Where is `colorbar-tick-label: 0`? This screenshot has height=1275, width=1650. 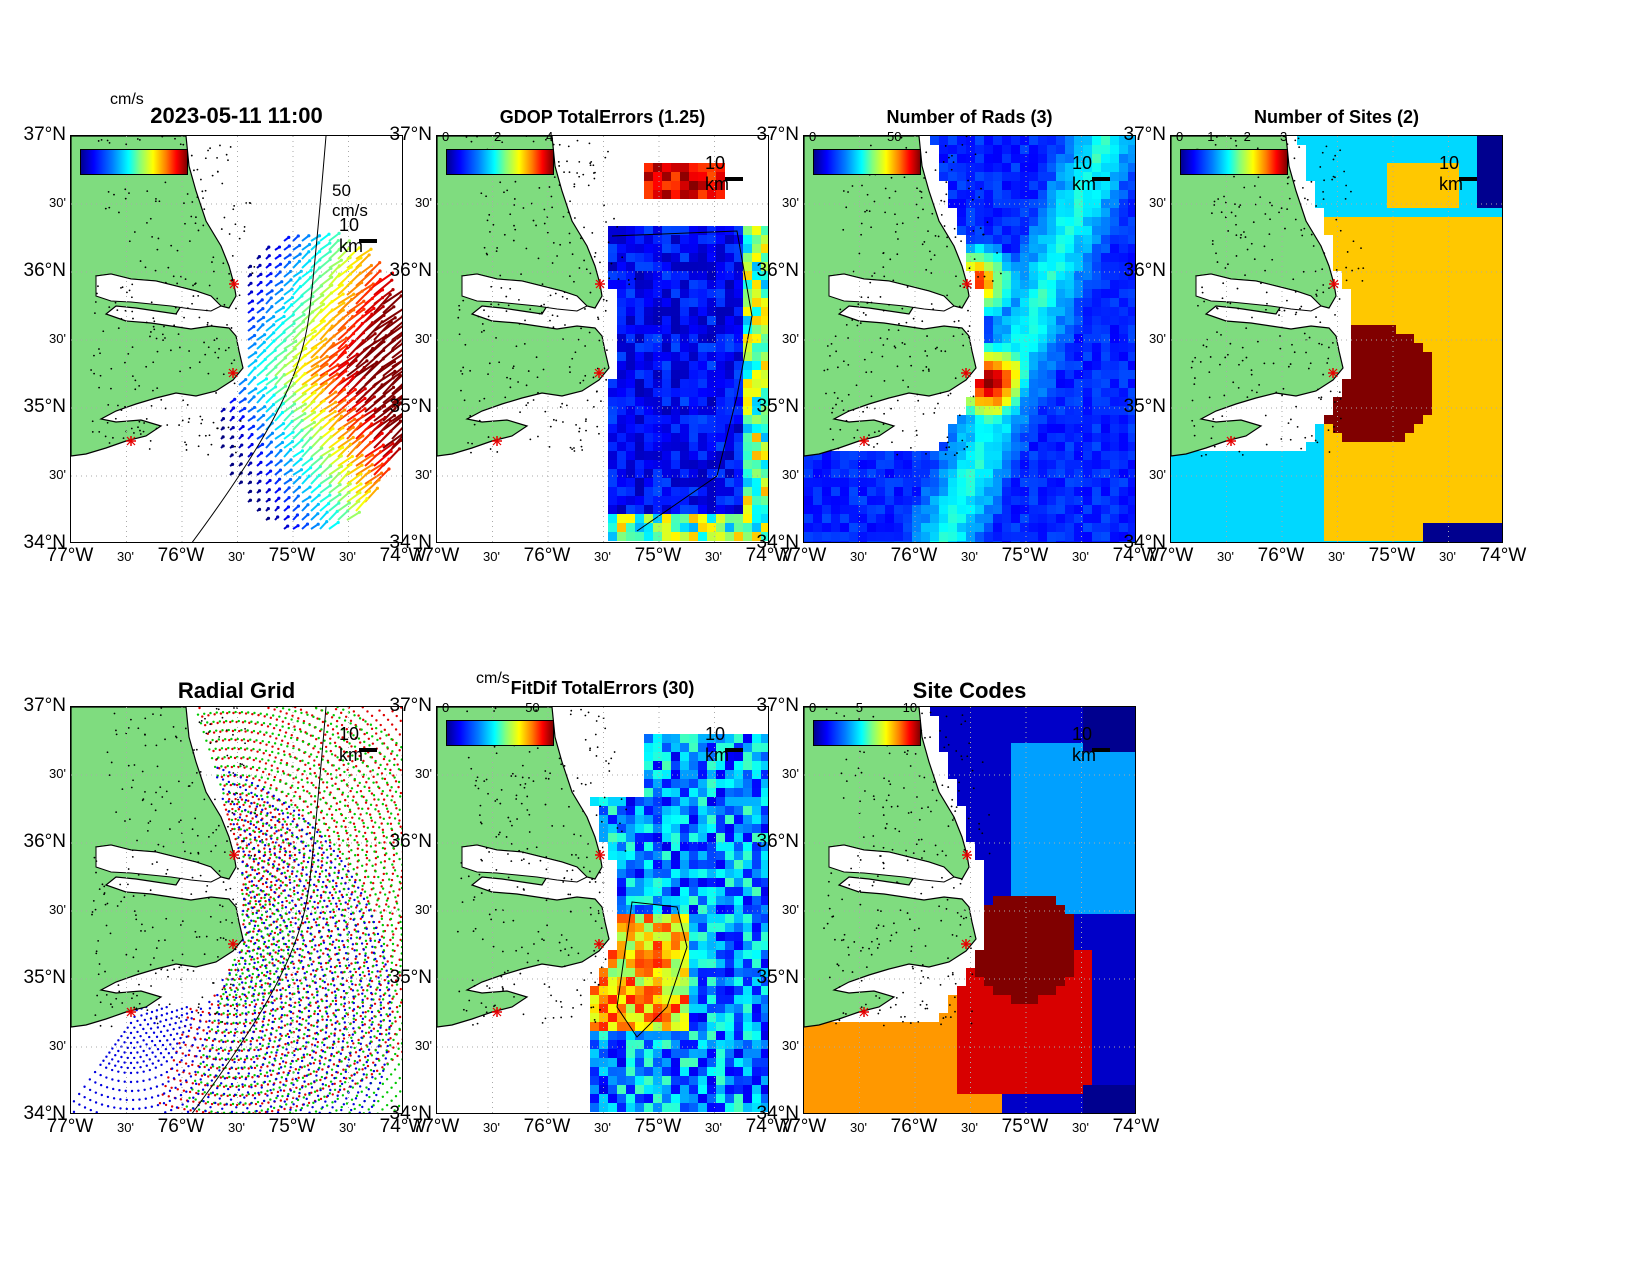 colorbar-tick-label: 0 is located at coordinates (1180, 136).